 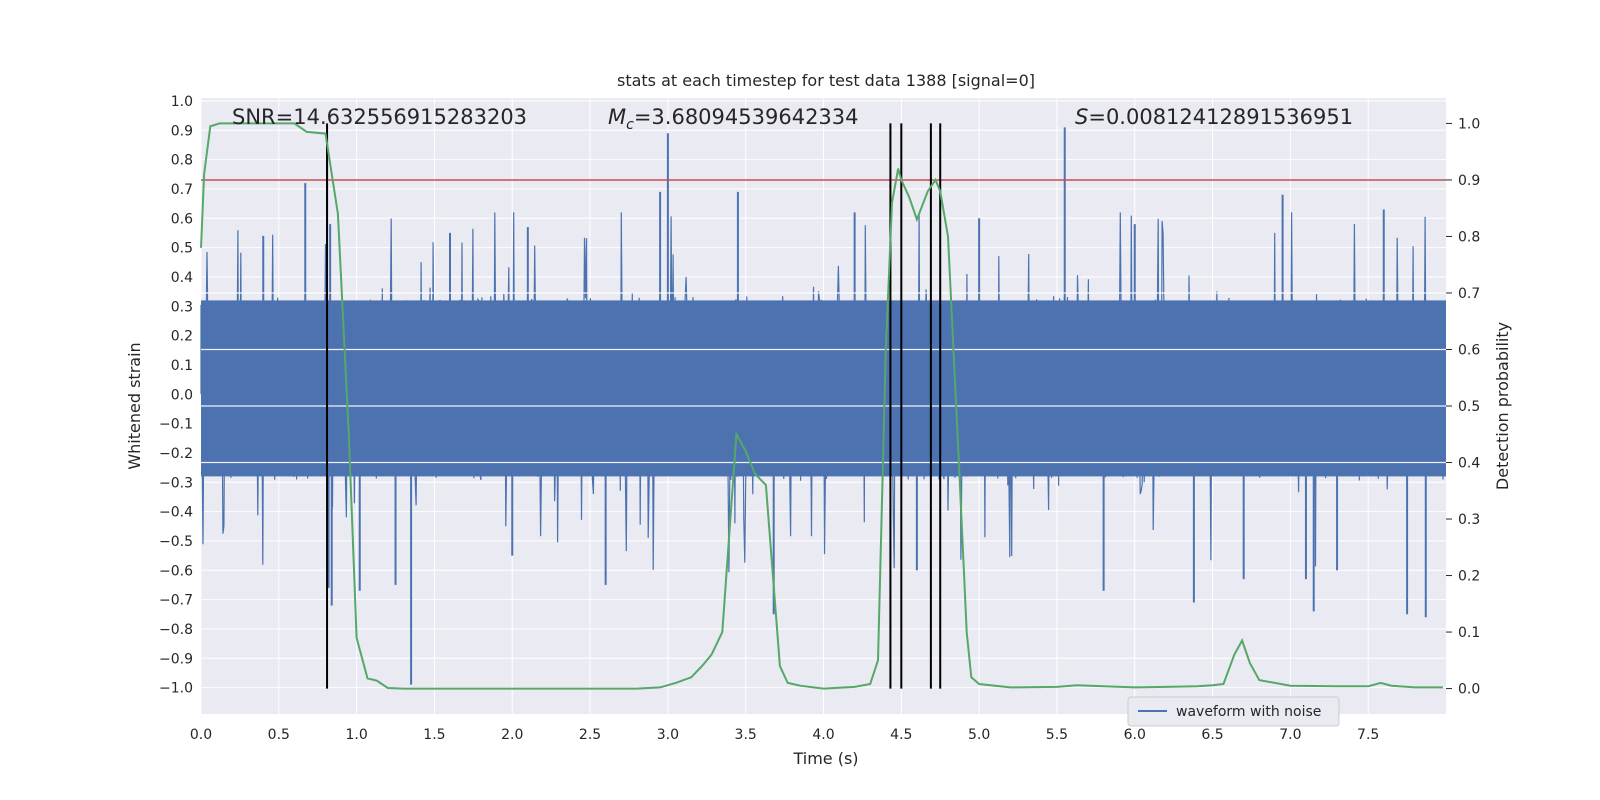 I want to click on y-tick-label: −0.5, so click(x=176, y=542).